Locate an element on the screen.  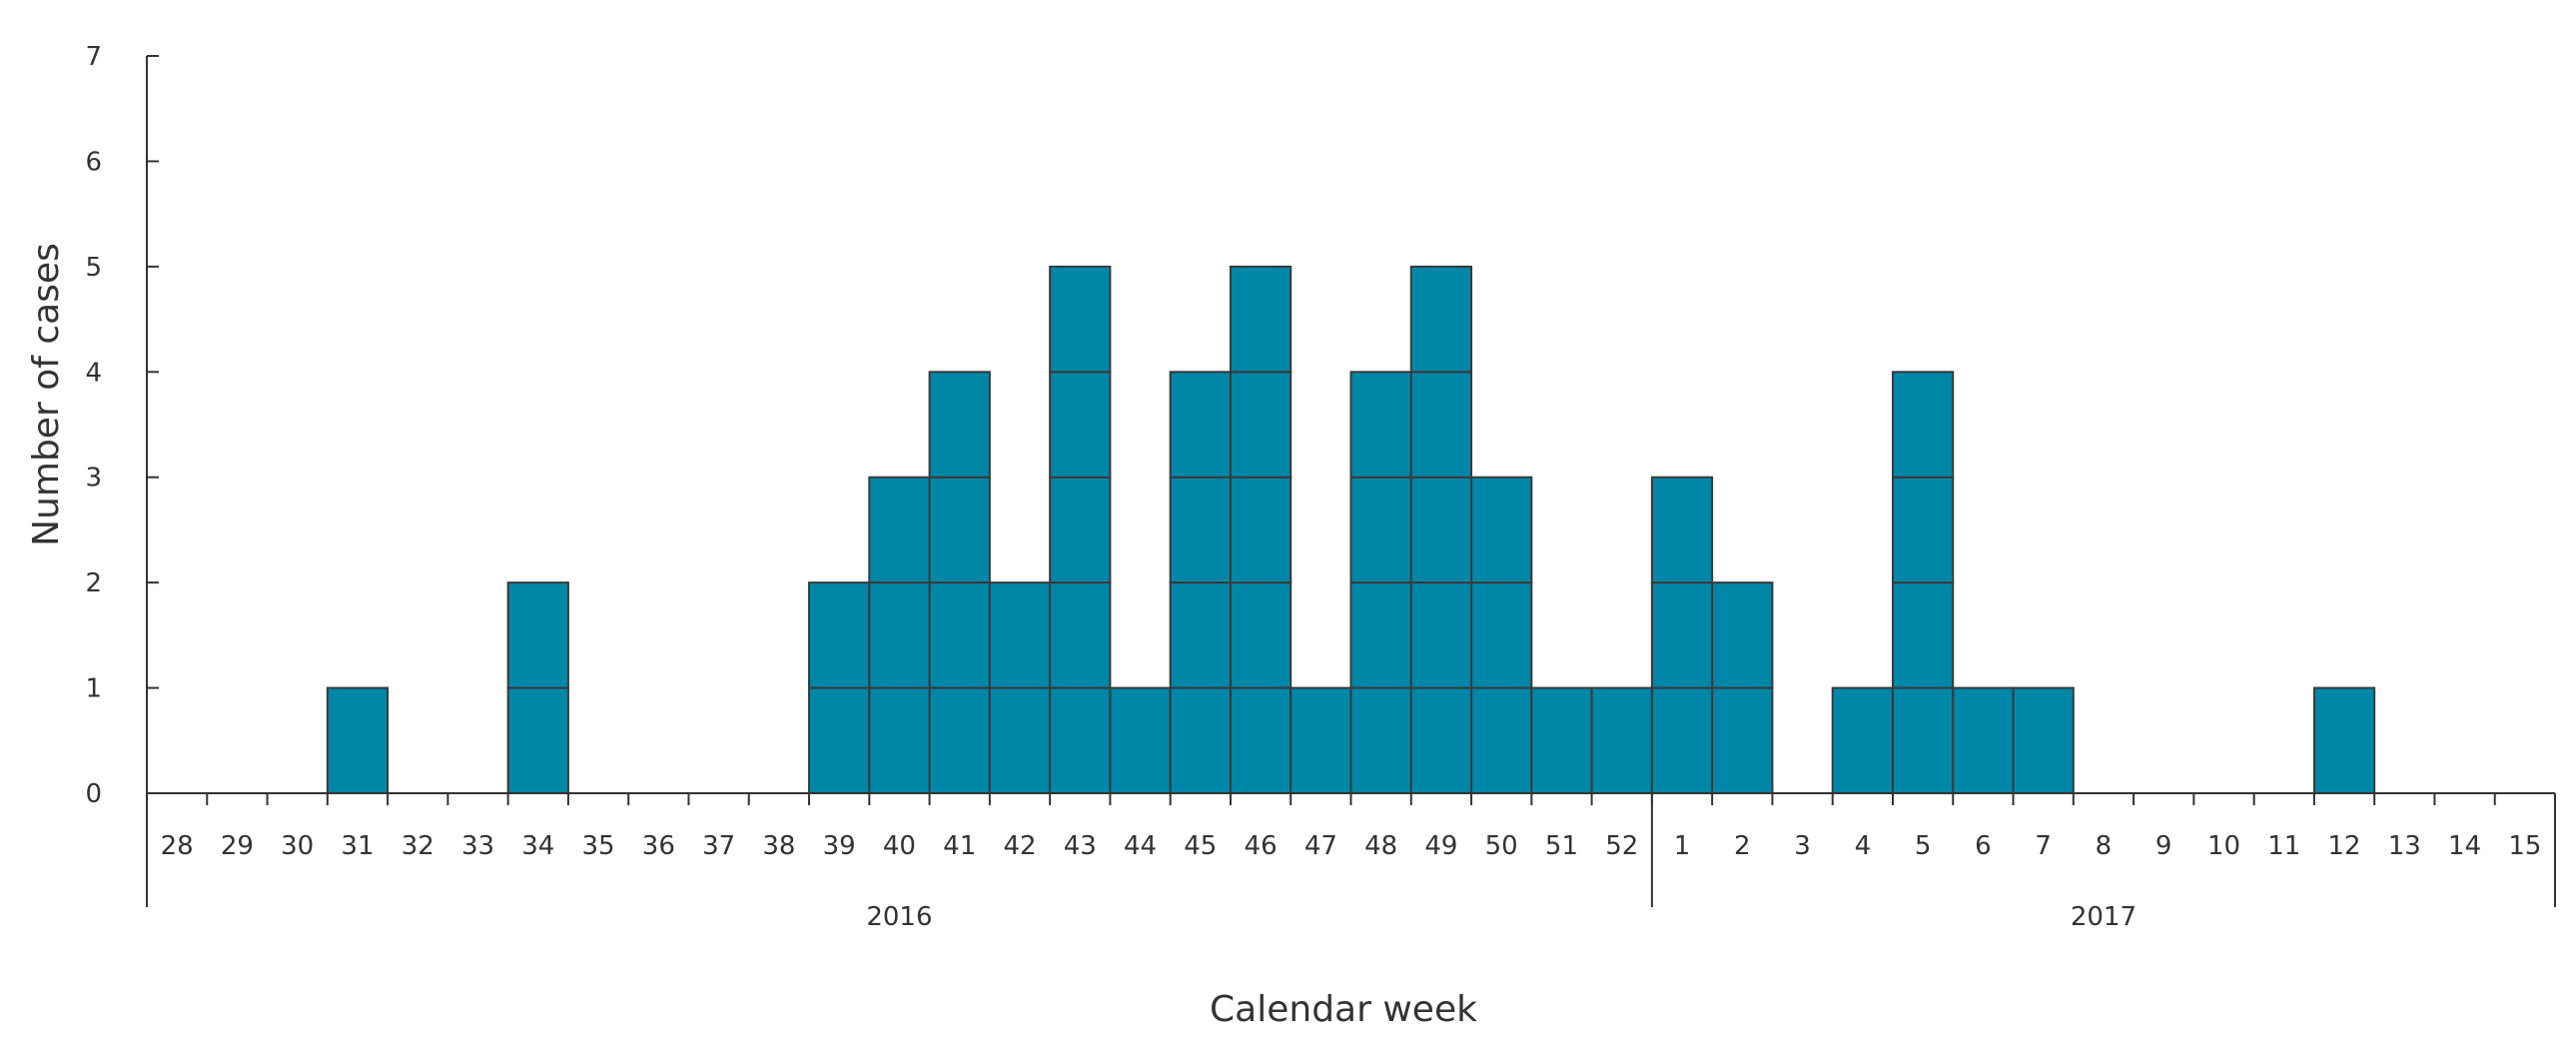
x-tick-label: 5 is located at coordinates (1924, 846).